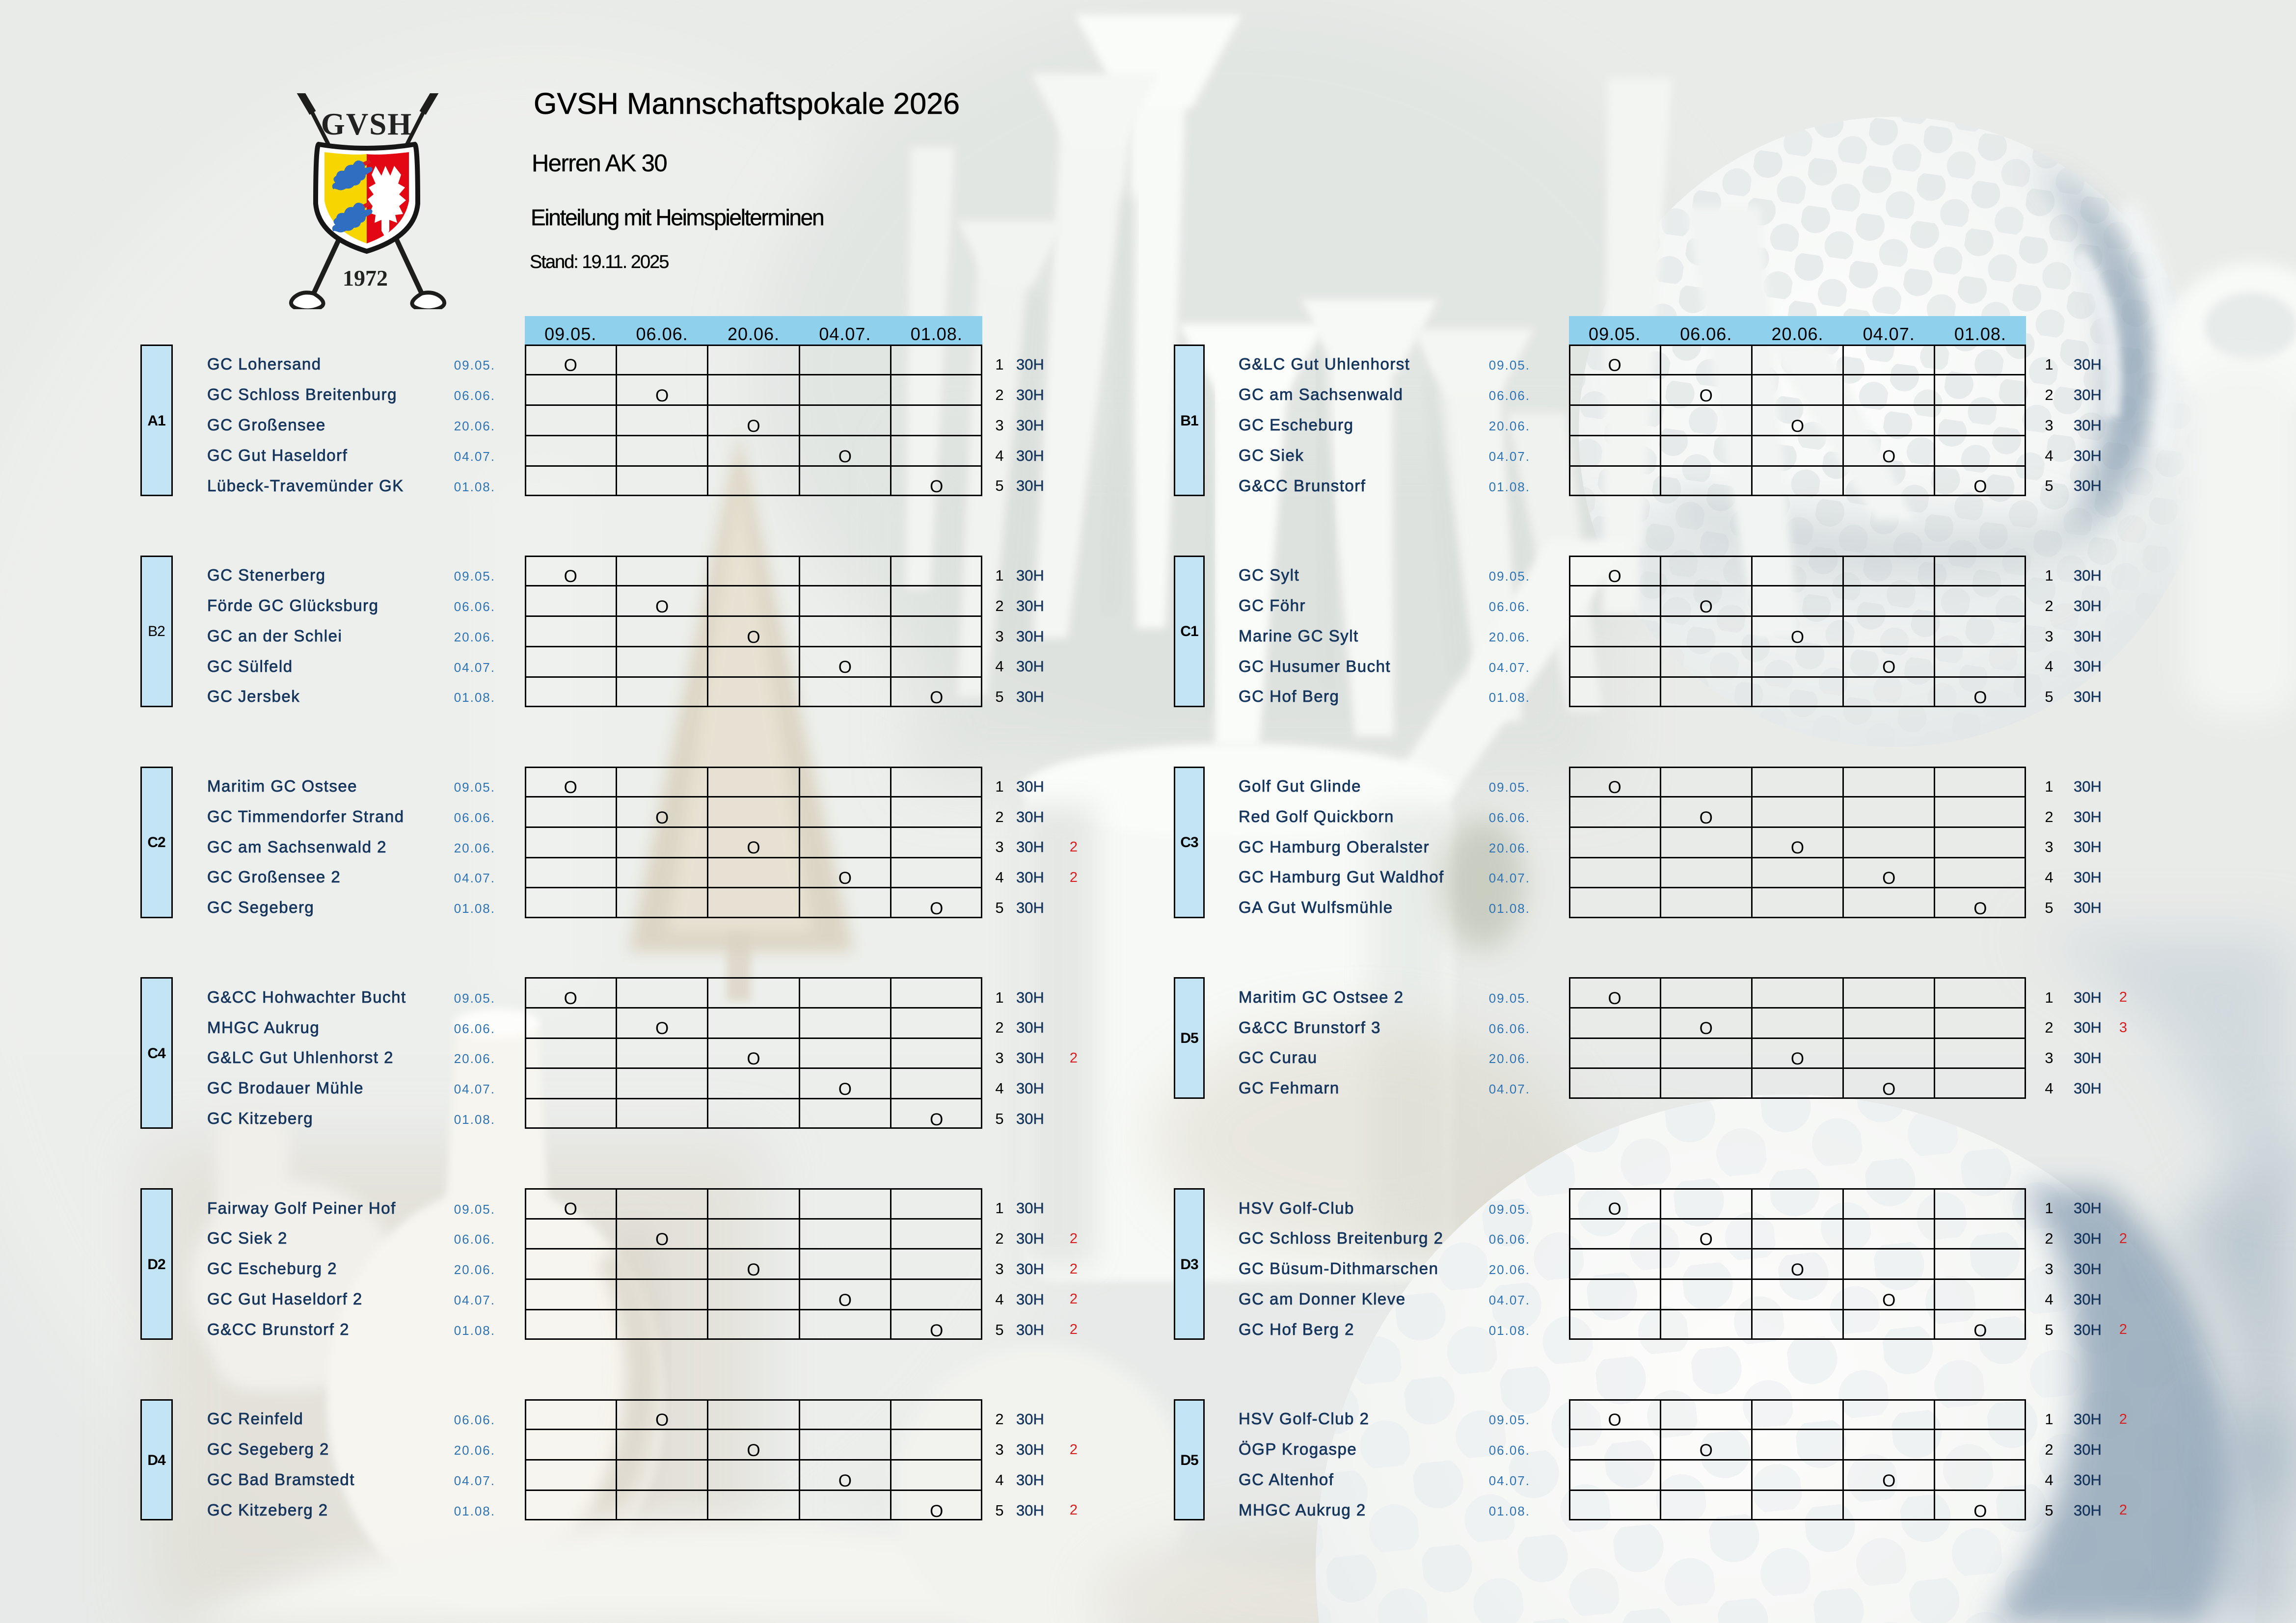 Image resolution: width=2296 pixels, height=1623 pixels. I want to click on svg-text: GVSH, so click(367, 124).